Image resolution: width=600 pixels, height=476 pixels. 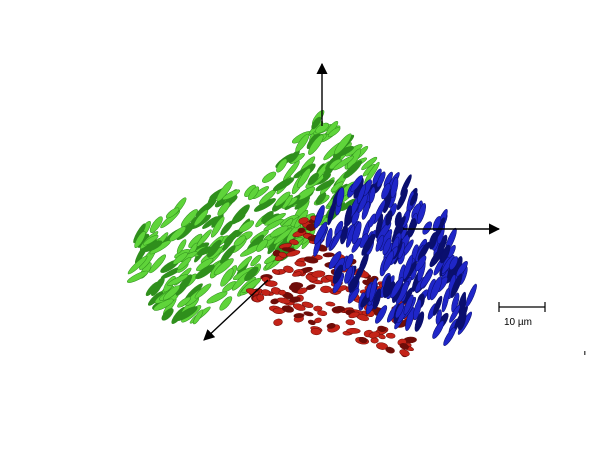 I want to click on speck, so click(x=585, y=353).